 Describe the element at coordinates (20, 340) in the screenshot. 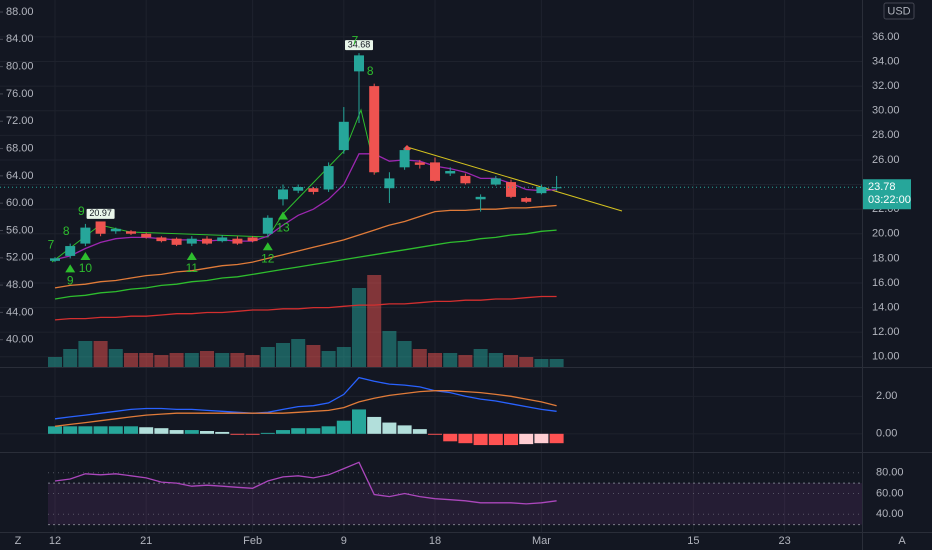

I see `left-tick-label: 40.00` at that location.